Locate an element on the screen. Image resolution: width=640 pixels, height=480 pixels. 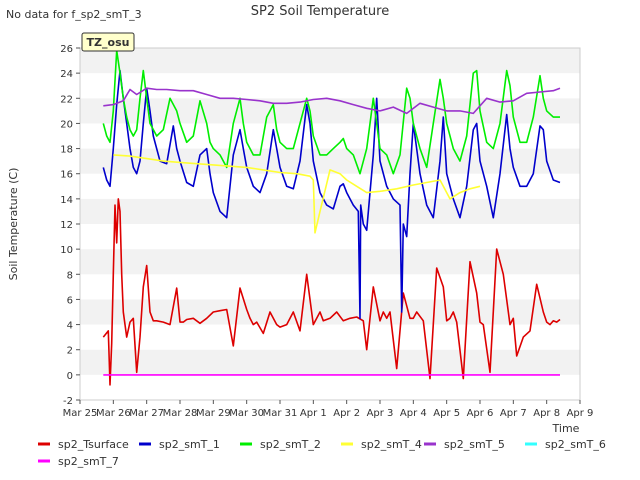
legend-label: sp2_smT_7 is located at coordinates (88, 461).